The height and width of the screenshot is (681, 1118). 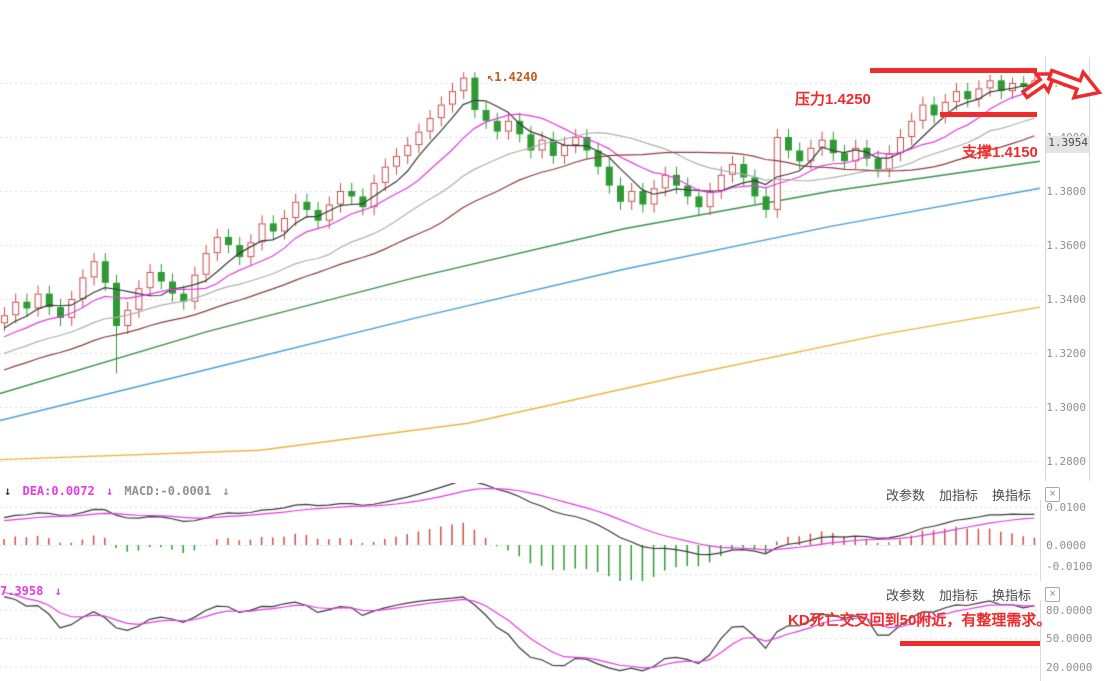 What do you see at coordinates (522, 632) in the screenshot?
I see `kd-indicator-chart` at bounding box center [522, 632].